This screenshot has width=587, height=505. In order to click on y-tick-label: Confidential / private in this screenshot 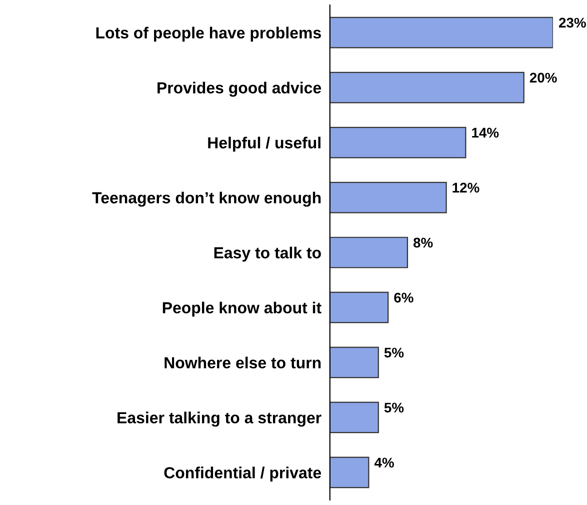, I will do `click(243, 474)`.